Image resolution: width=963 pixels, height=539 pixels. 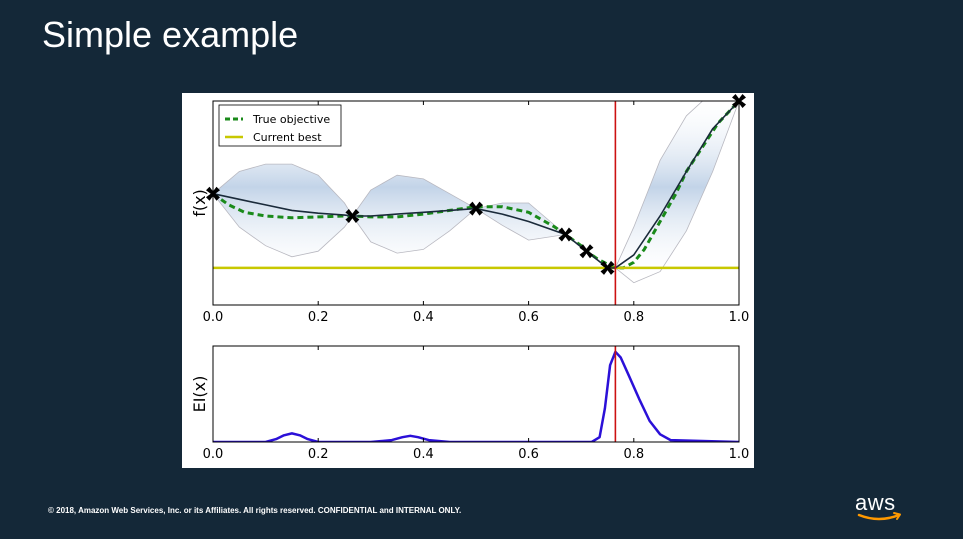 I want to click on legend: True objective Current best, so click(x=280, y=125).